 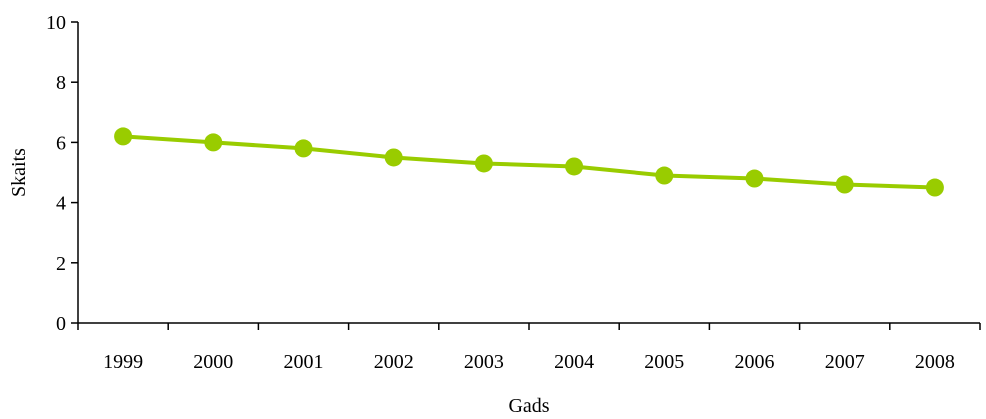 What do you see at coordinates (19, 172) in the screenshot?
I see `y-axis-title: Skaits` at bounding box center [19, 172].